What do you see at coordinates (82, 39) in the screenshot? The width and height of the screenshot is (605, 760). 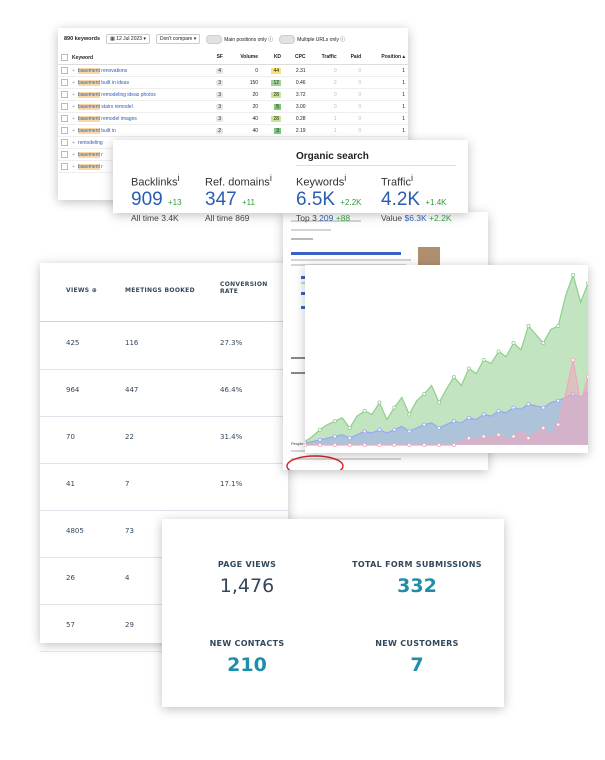 I see `keyword-count: 890 keywords` at bounding box center [82, 39].